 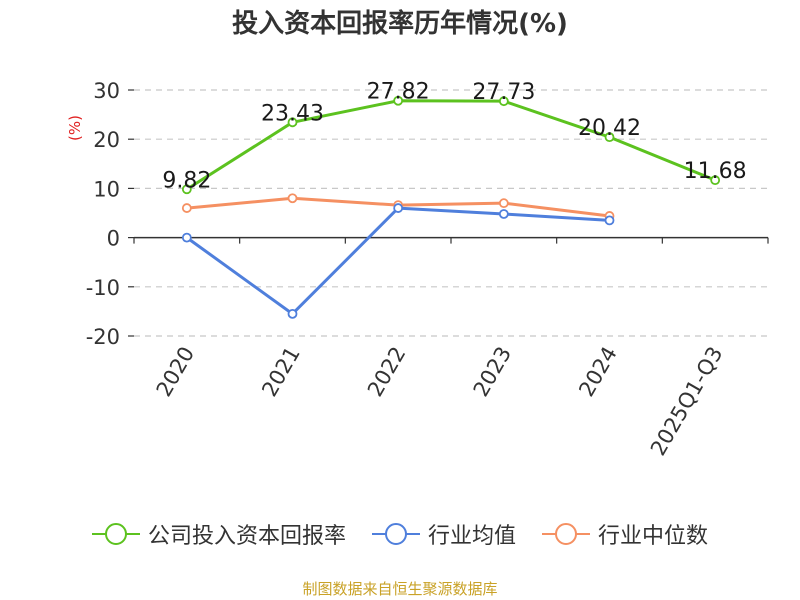 What do you see at coordinates (106, 140) in the screenshot?
I see `y-tick-label: 20` at bounding box center [106, 140].